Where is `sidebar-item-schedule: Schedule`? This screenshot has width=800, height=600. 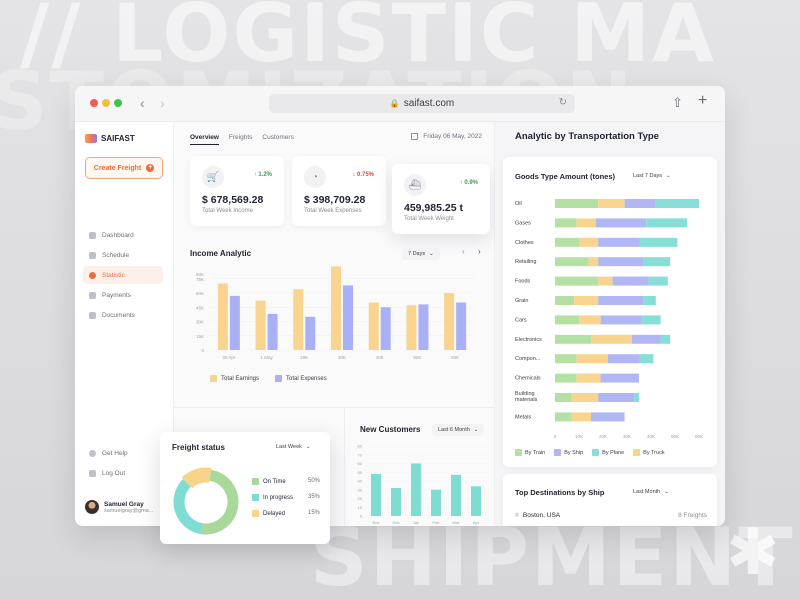 sidebar-item-schedule: Schedule is located at coordinates (123, 255).